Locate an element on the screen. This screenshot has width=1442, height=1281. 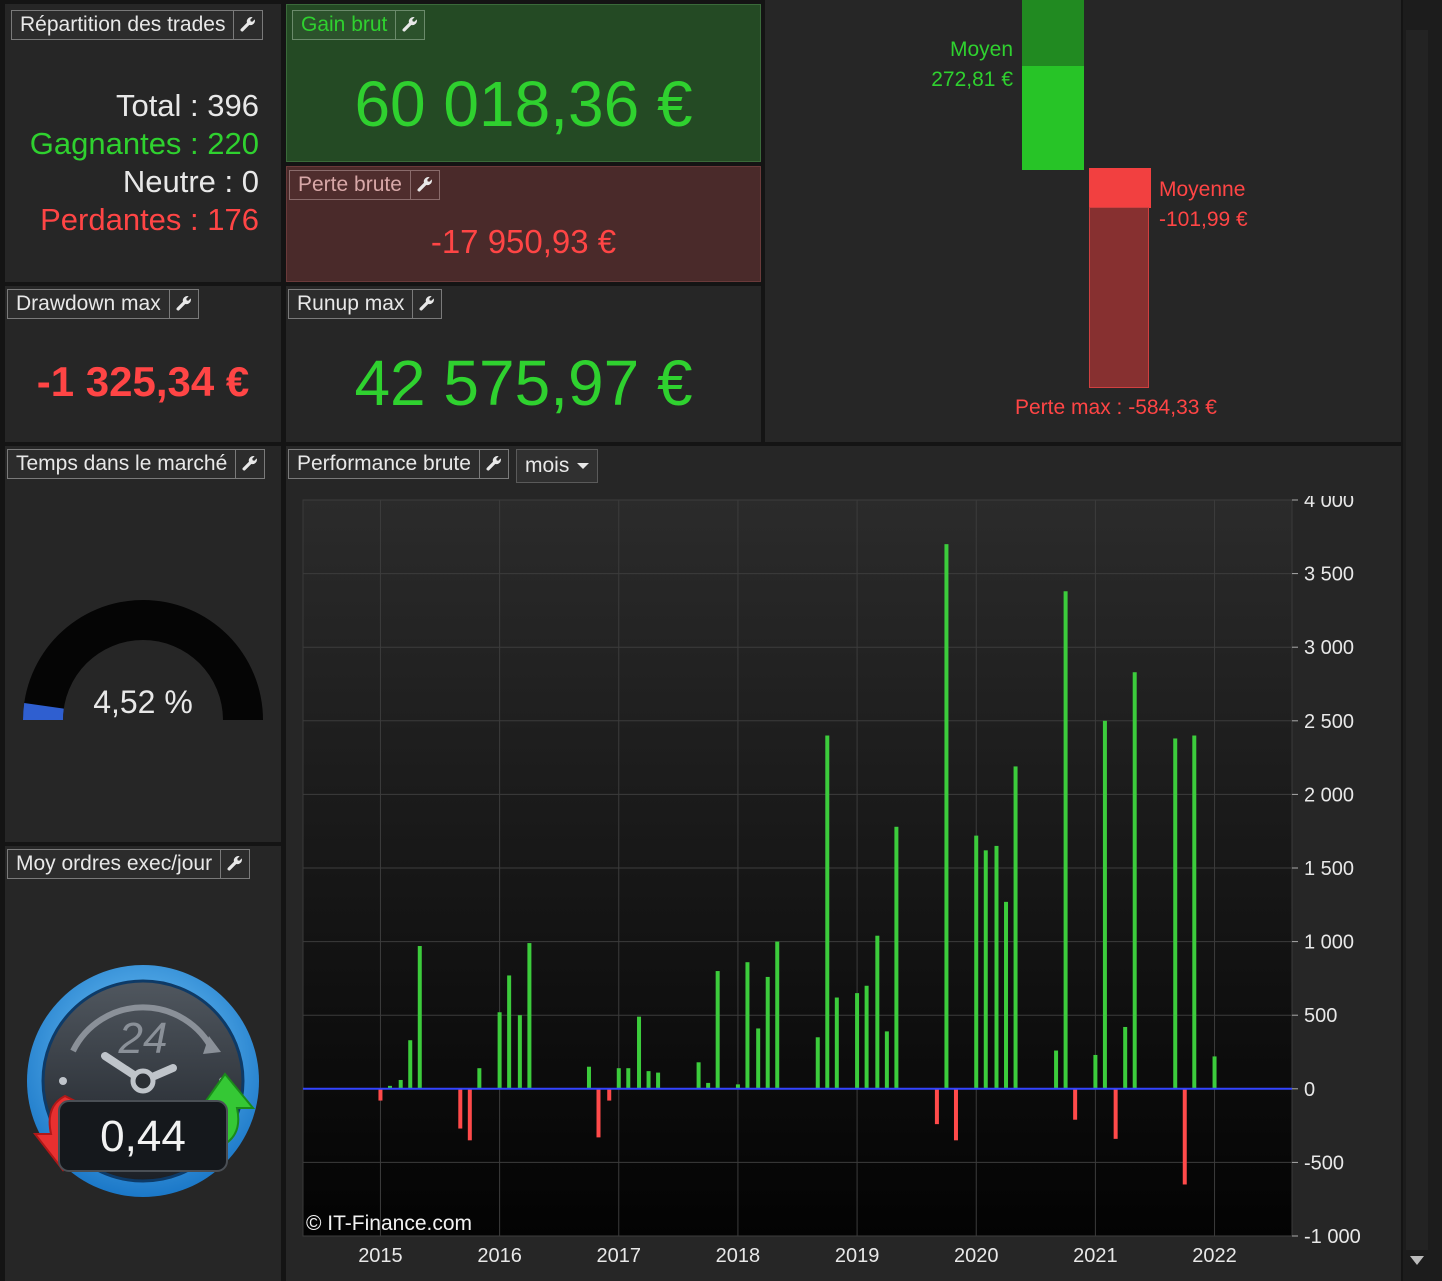
max-loss-label: Perte max : -584,33 € is located at coordinates (1116, 407).